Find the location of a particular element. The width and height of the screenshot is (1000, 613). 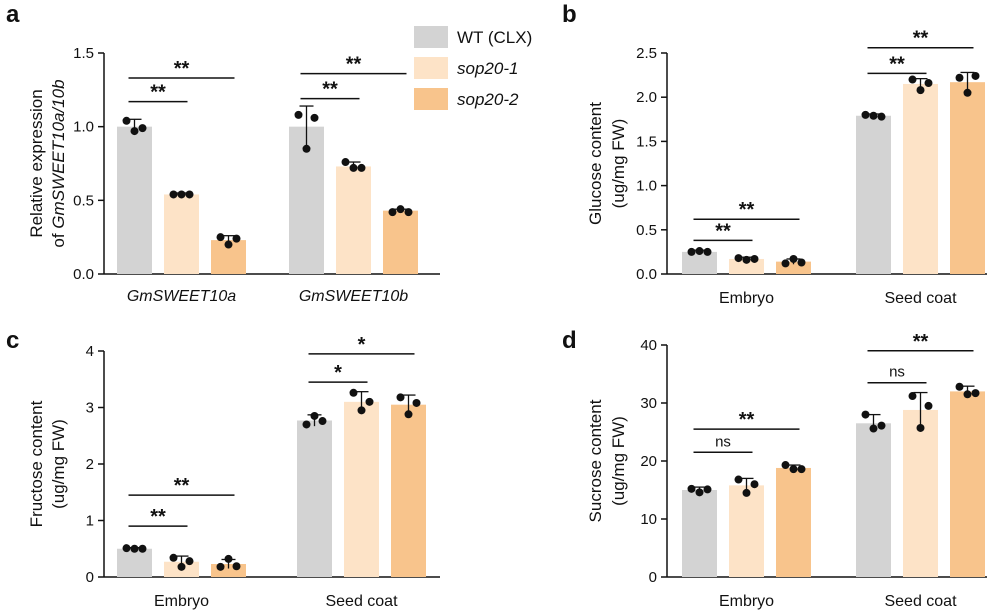

legend: WT (CLX) sop20-1 sop20-2 is located at coordinates (473, 68).